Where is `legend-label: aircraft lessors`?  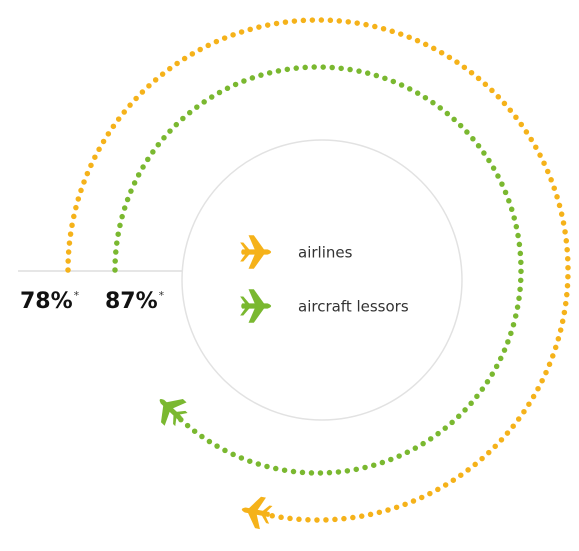 legend-label: aircraft lessors is located at coordinates (353, 307).